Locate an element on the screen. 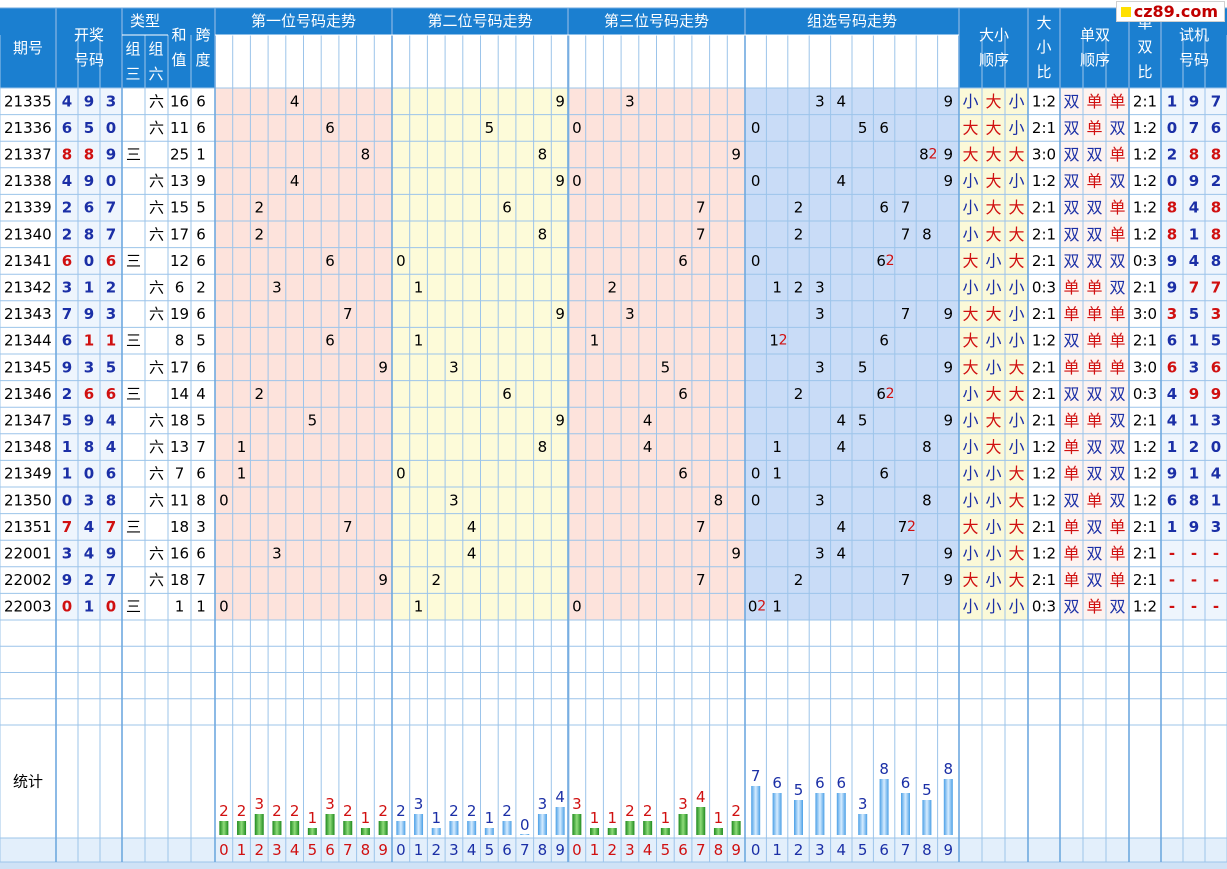 The image size is (1227, 869). row-oe: 双 is located at coordinates (1094, 447).